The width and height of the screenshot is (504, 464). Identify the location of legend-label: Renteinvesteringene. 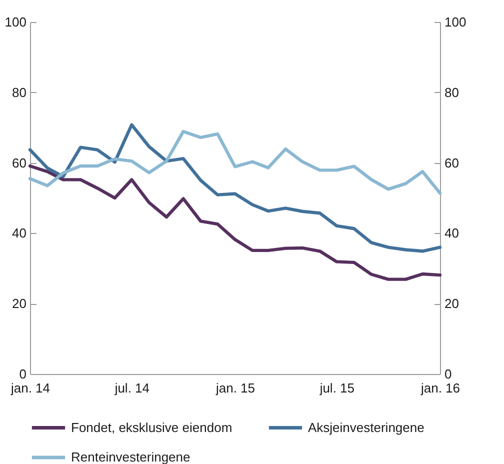
(130, 457).